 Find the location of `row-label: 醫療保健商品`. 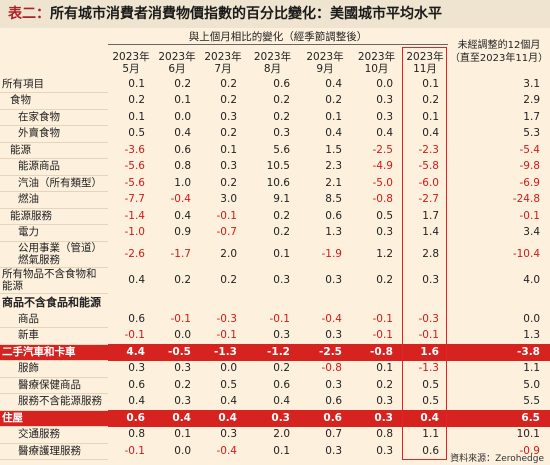

row-label: 醫療保健商品 is located at coordinates (54, 385).